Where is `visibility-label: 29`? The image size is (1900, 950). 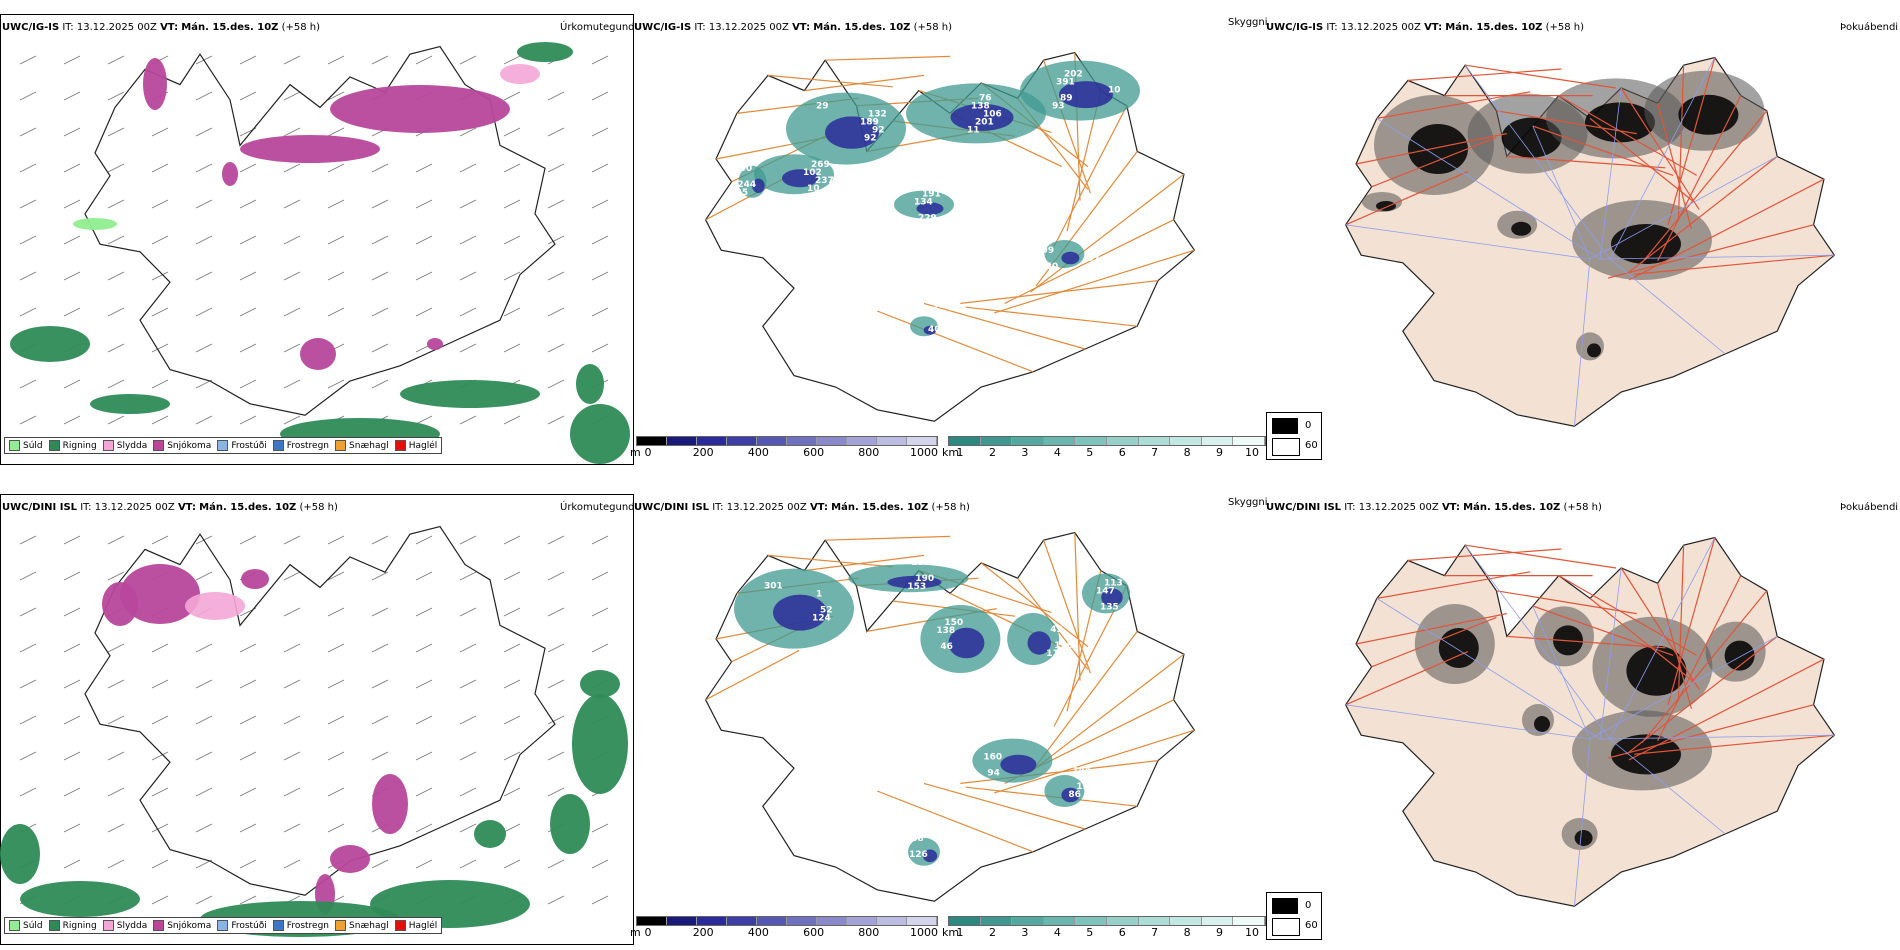
visibility-label: 29 is located at coordinates (822, 107).